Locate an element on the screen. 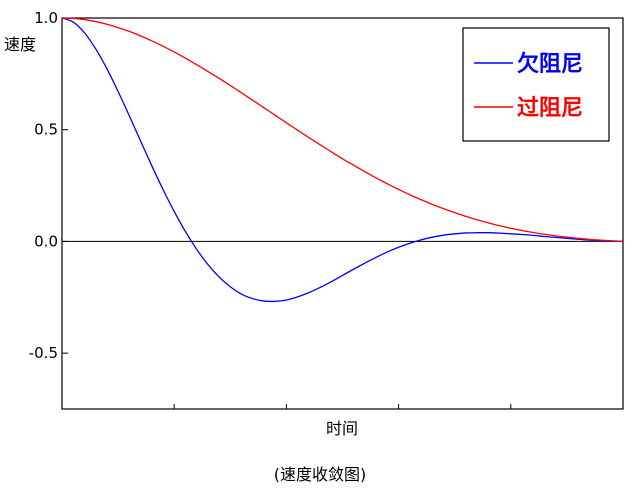 Image resolution: width=640 pixels, height=496 pixels. y-tick-label: 0.0 is located at coordinates (46, 241).